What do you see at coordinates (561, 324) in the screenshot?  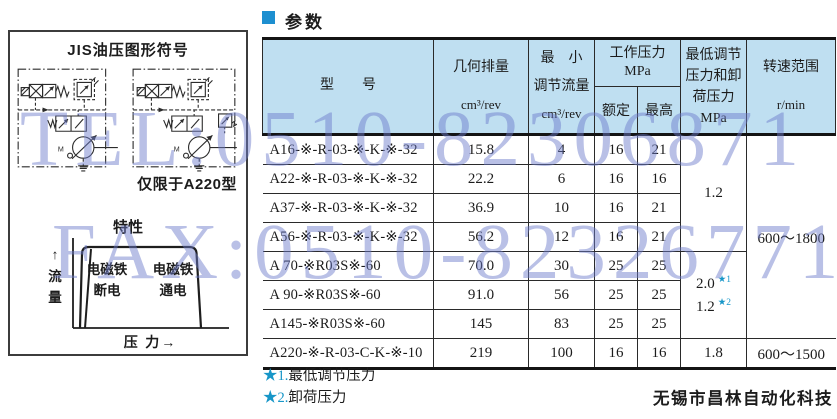 I see `min-flow-cell: 83` at bounding box center [561, 324].